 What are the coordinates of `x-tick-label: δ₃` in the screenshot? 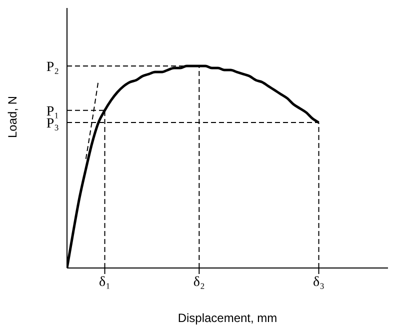 It's located at (319, 282).